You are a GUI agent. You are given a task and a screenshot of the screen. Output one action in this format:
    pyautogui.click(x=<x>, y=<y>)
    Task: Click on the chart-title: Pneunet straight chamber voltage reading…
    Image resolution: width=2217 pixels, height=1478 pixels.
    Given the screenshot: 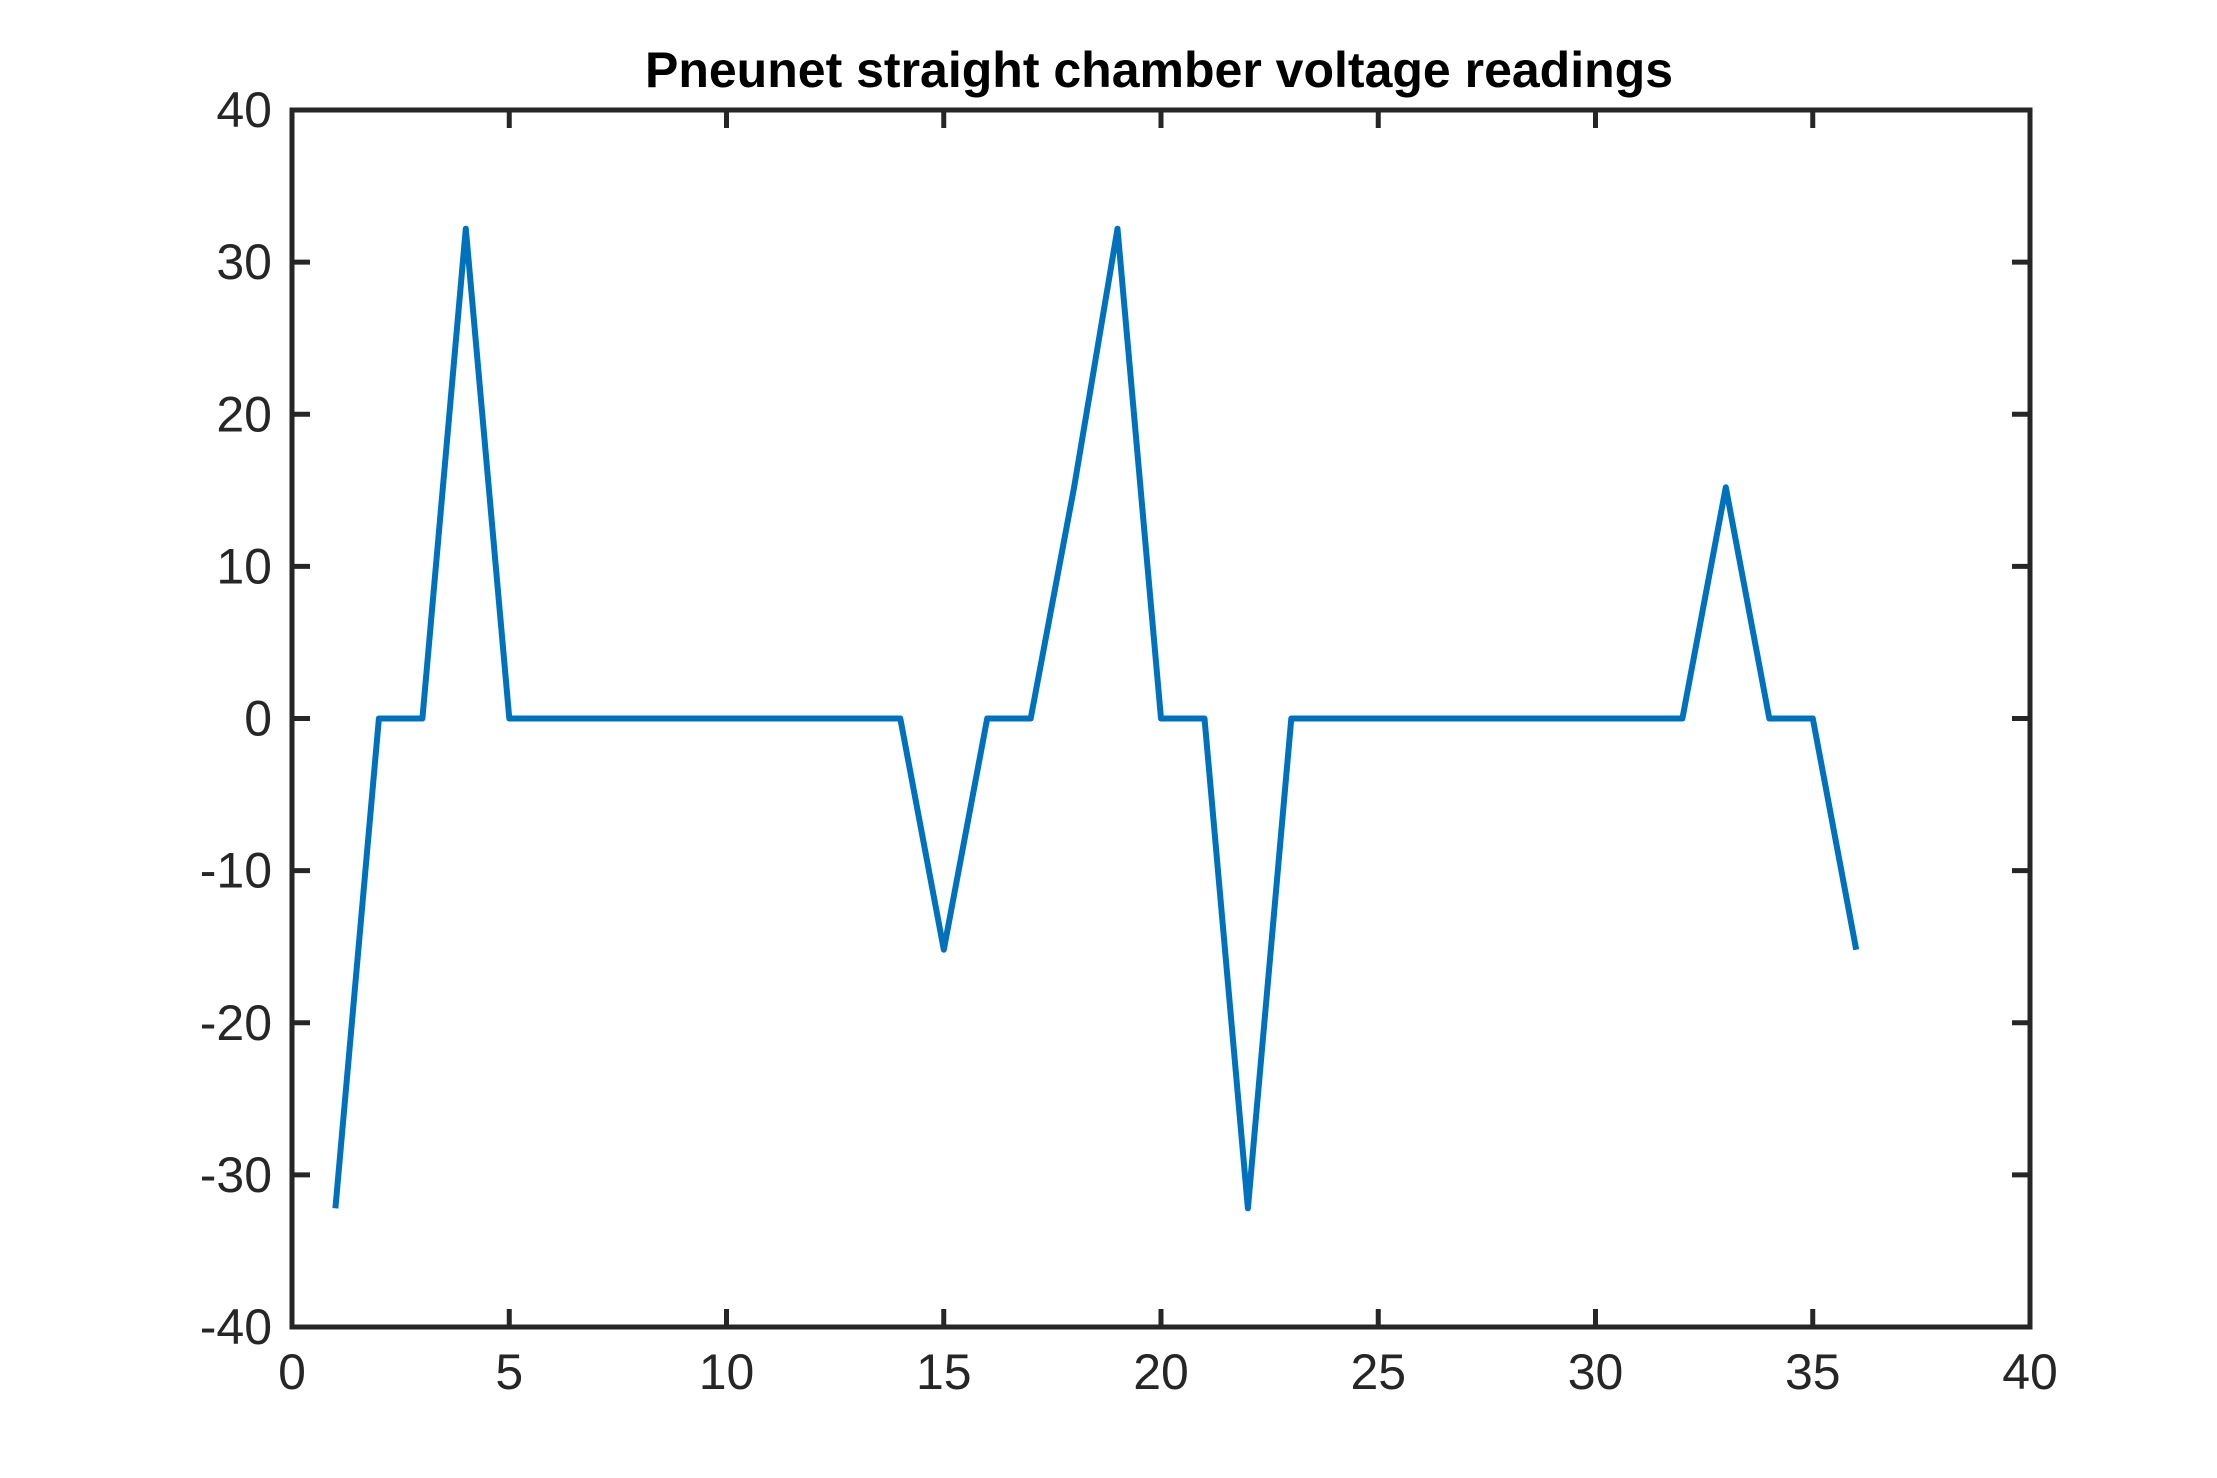 What is the action you would take?
    pyautogui.click(x=1159, y=70)
    